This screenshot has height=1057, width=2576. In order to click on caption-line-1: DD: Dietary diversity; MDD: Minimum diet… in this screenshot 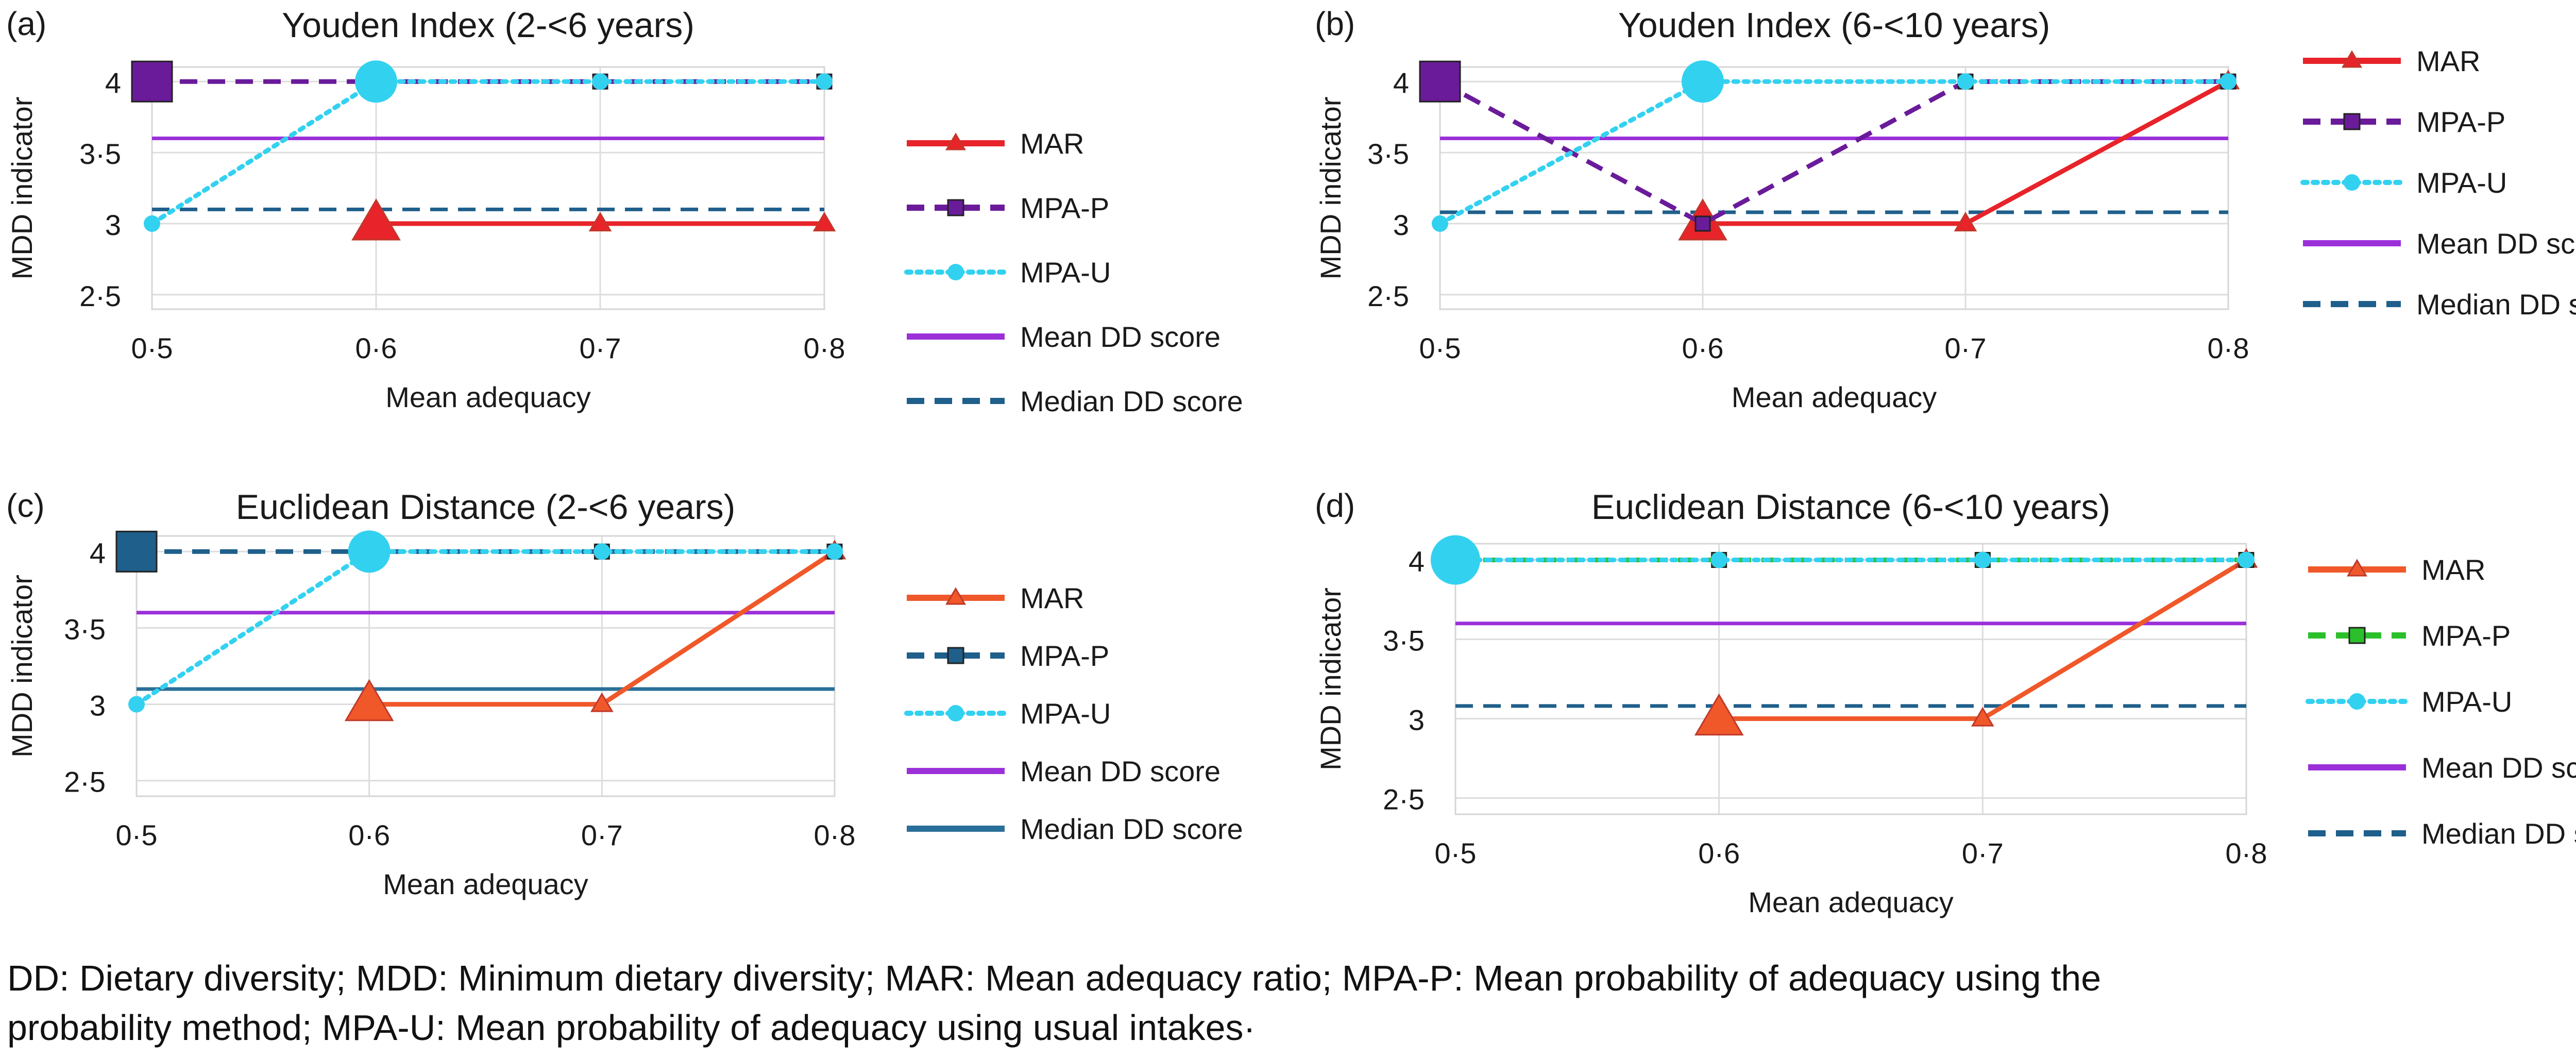, I will do `click(1054, 978)`.